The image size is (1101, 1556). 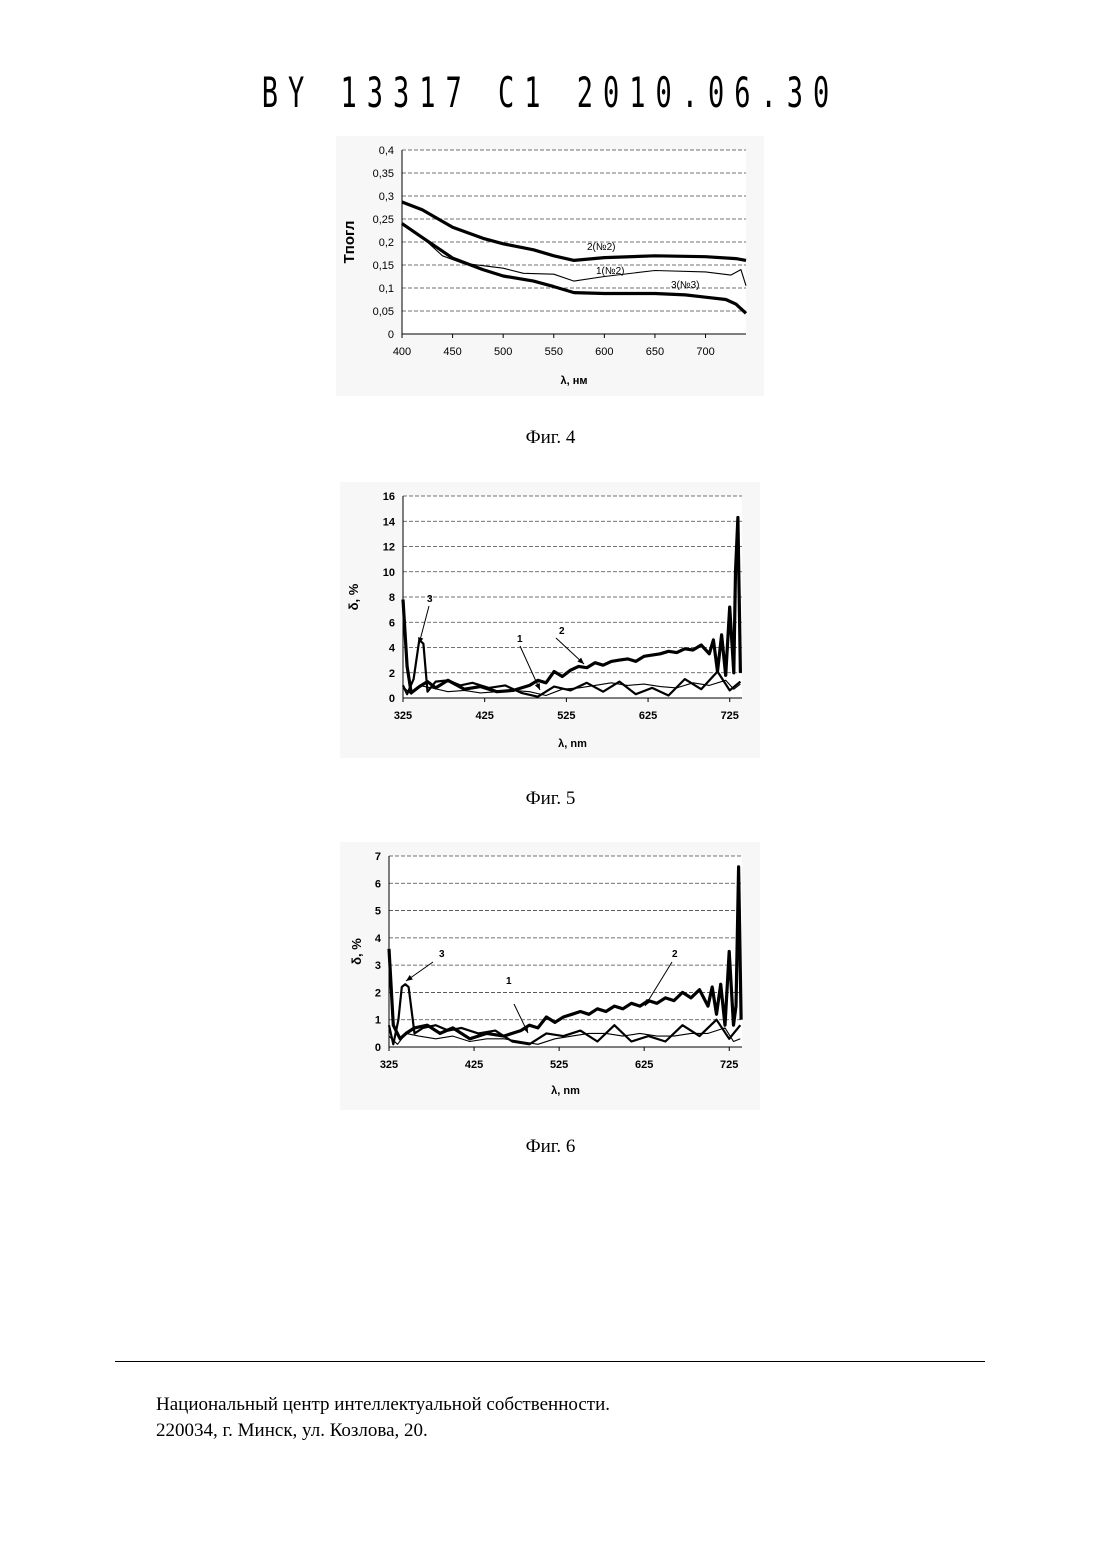 What do you see at coordinates (503, 352) in the screenshot?
I see `x-tick-label: 500` at bounding box center [503, 352].